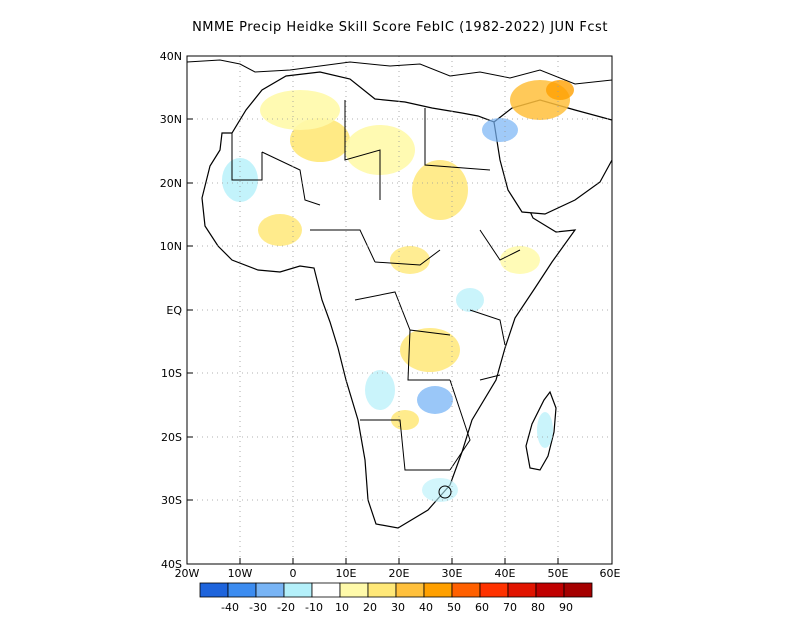  Describe the element at coordinates (482, 607) in the screenshot. I see `colorbar-label: 60` at that location.